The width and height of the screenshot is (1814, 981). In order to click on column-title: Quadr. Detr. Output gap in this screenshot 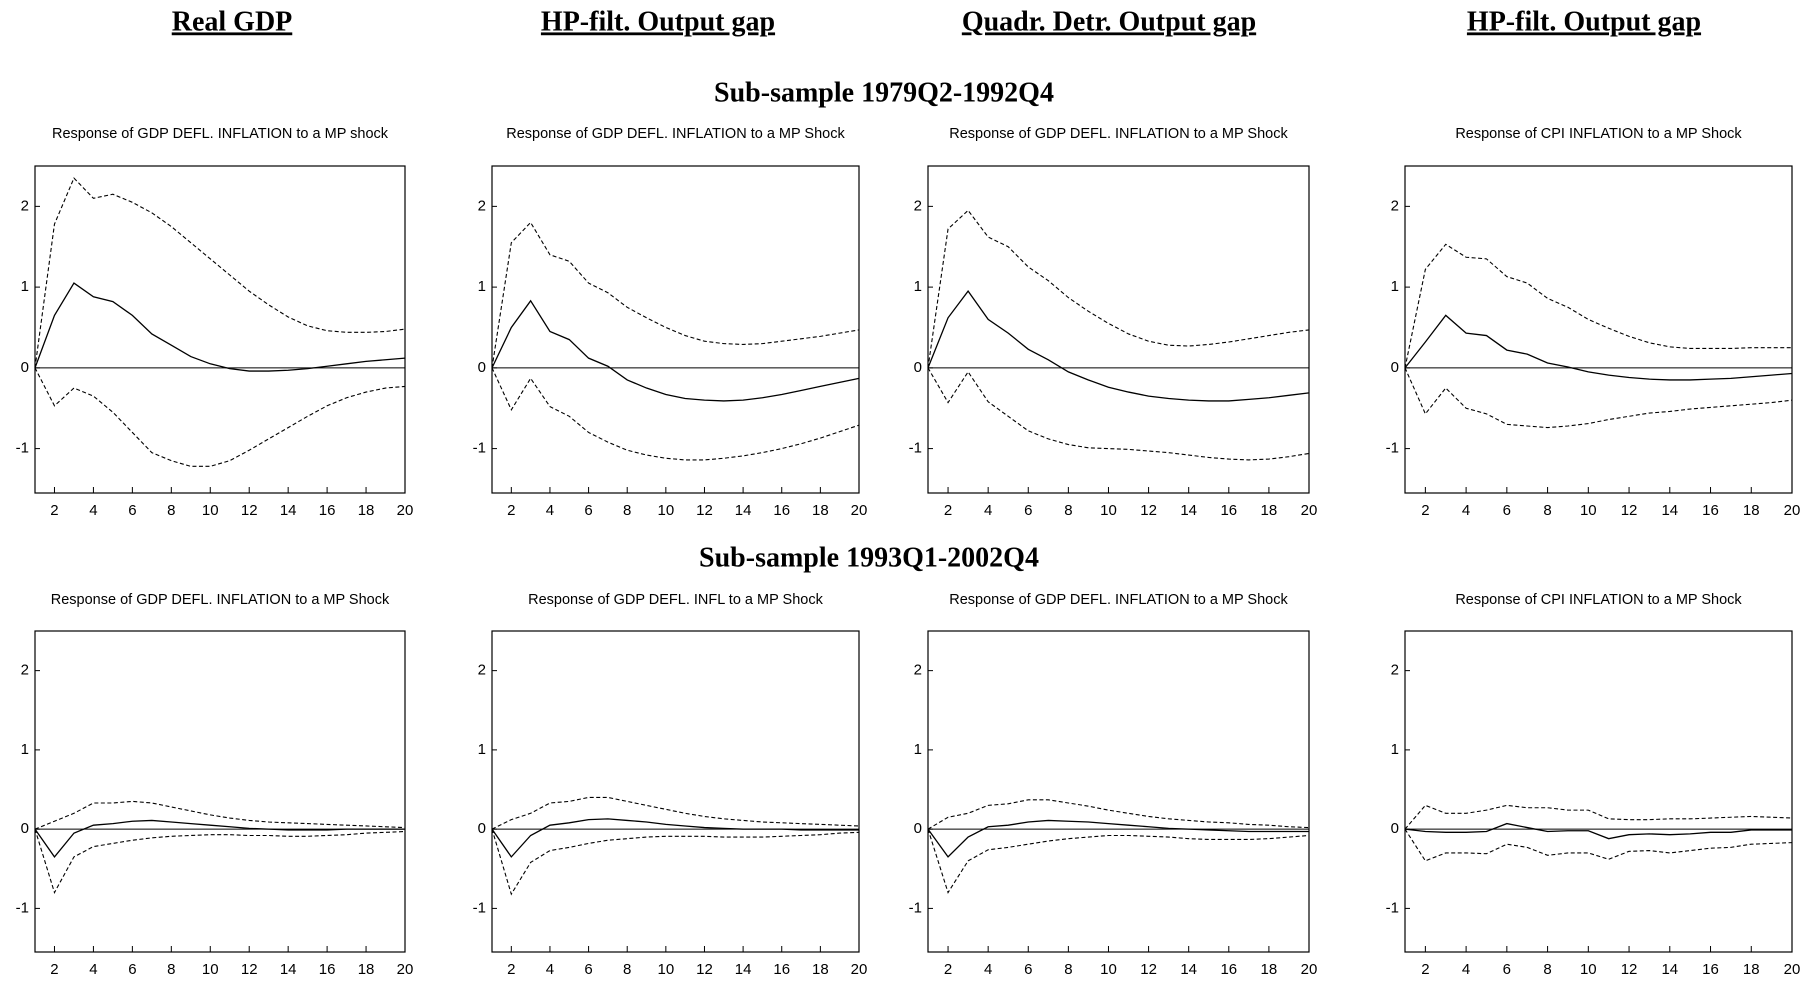, I will do `click(1109, 21)`.